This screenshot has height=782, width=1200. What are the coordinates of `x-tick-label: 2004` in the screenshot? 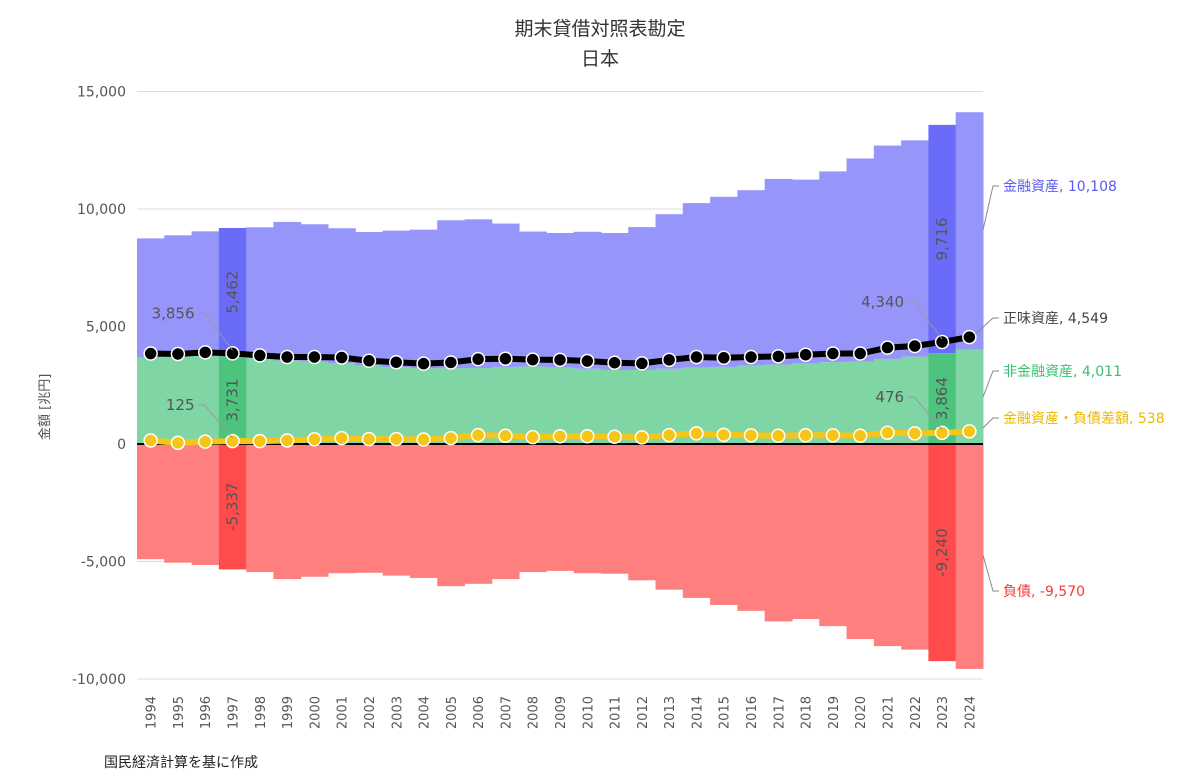 It's located at (425, 712).